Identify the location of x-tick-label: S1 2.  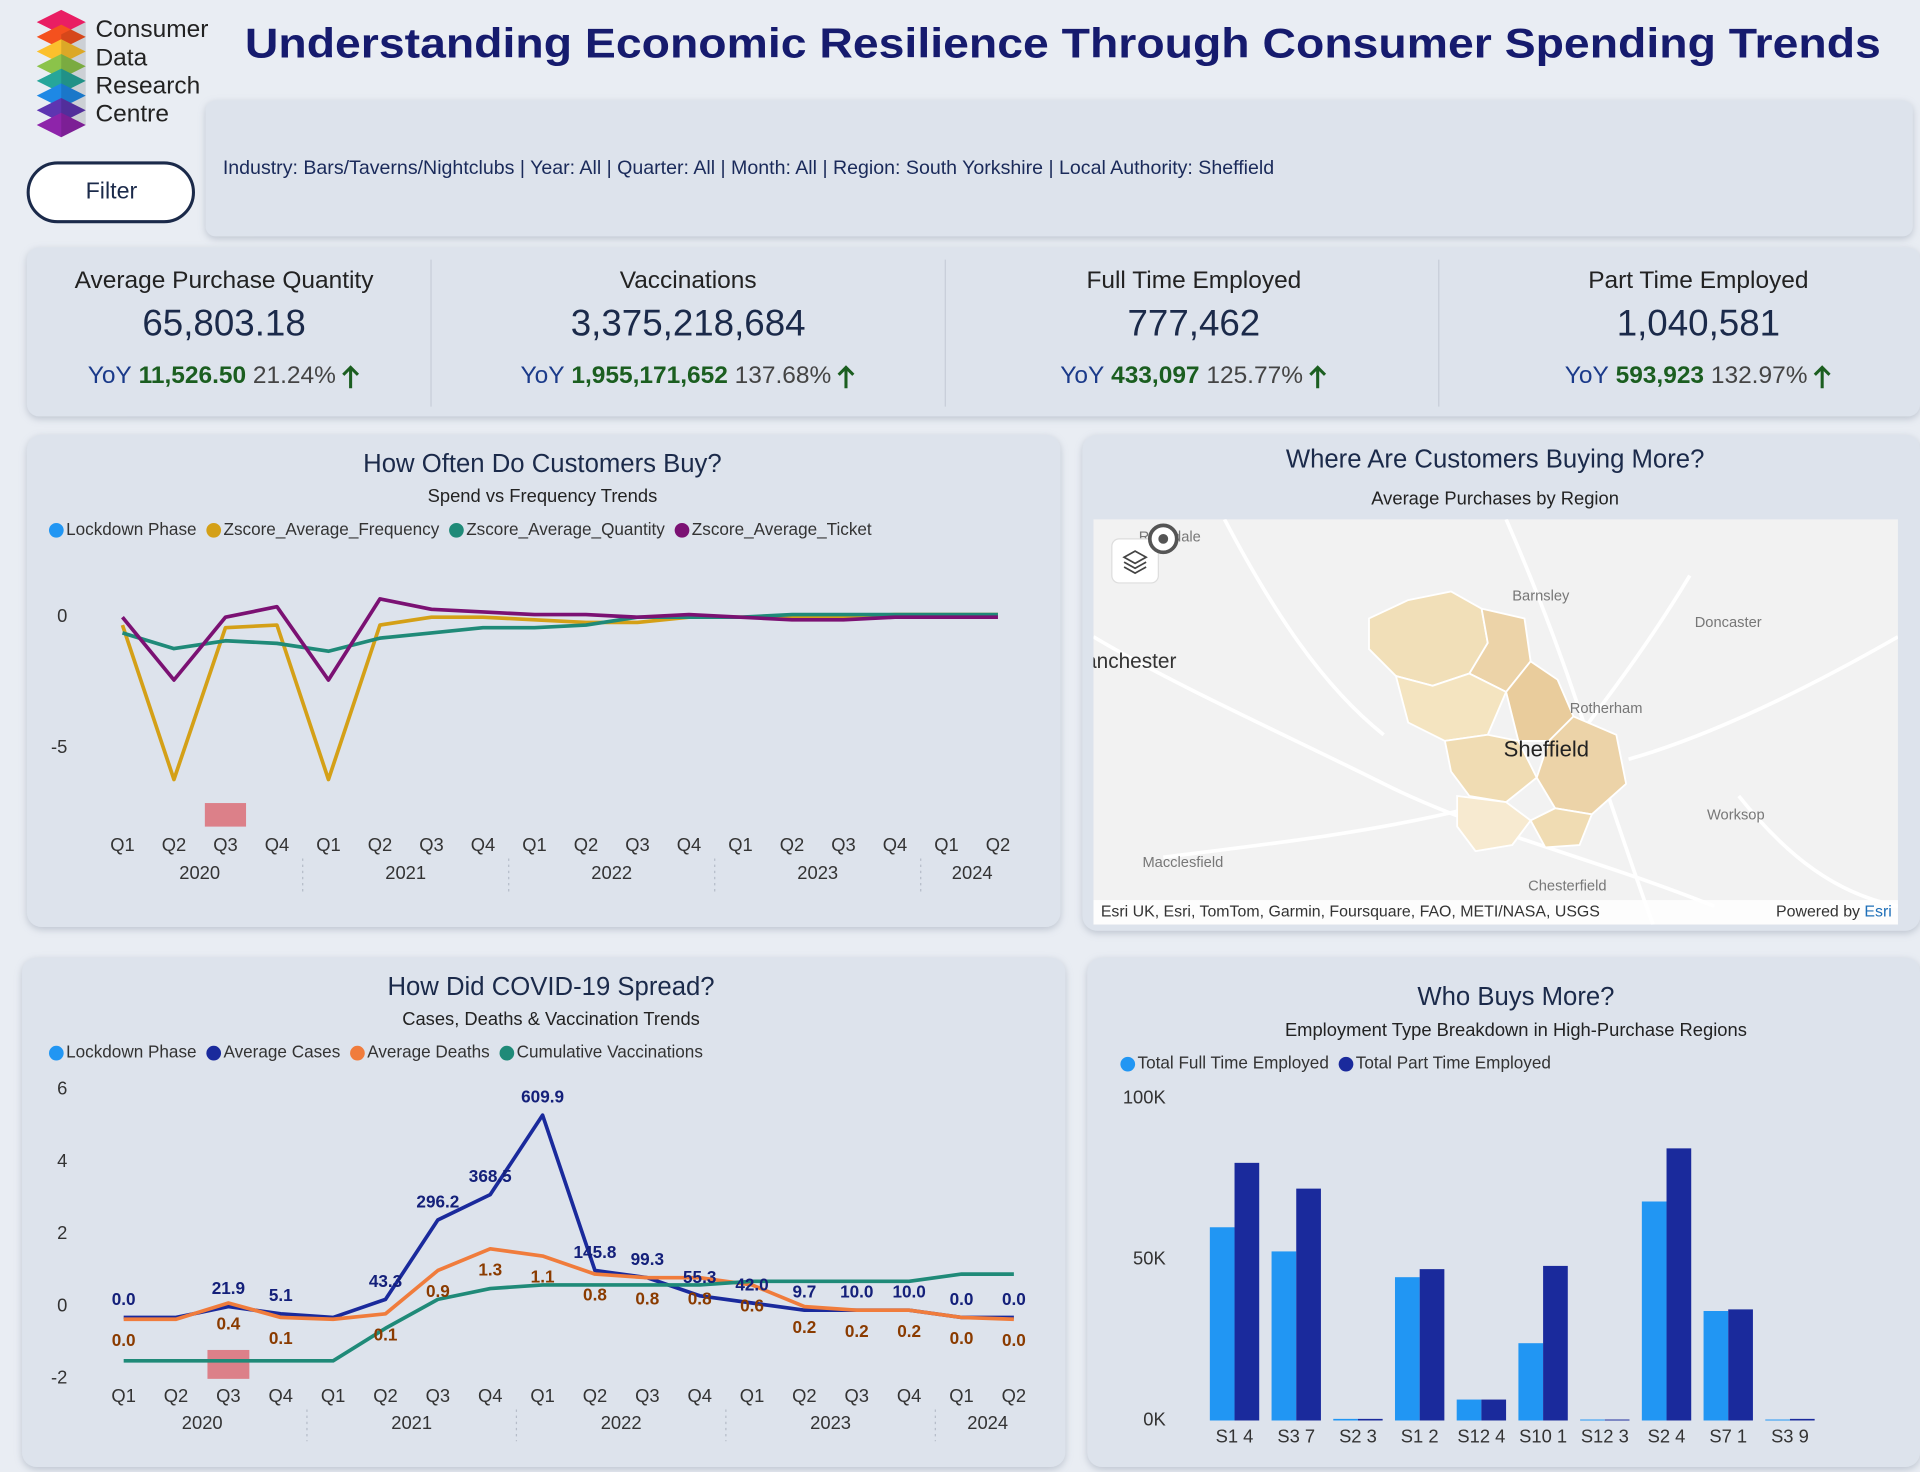
(1420, 1435).